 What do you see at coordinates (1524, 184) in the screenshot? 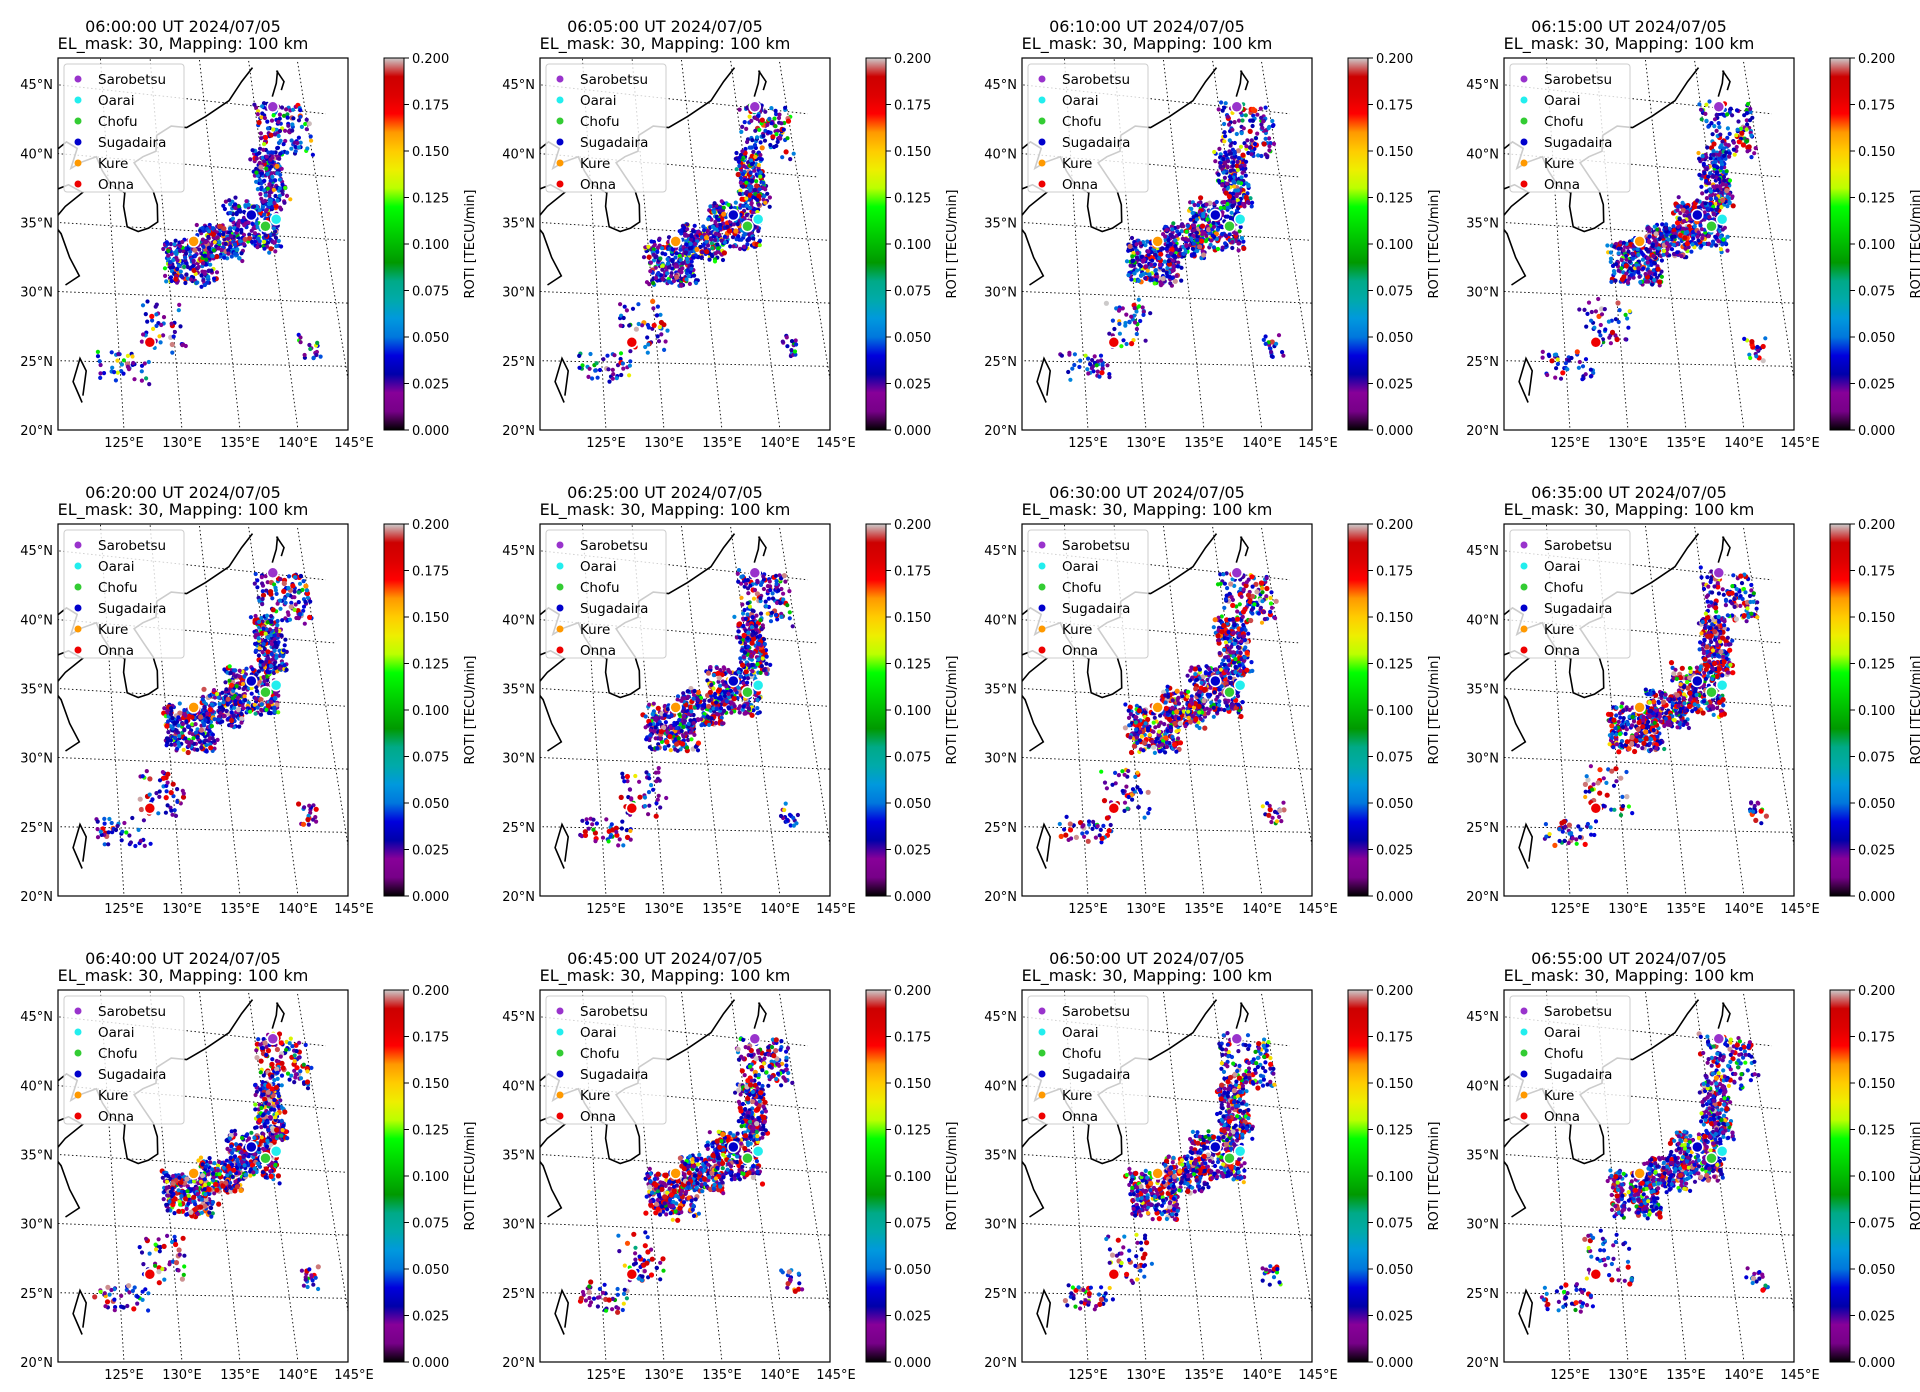
I see `legend-marker-onna` at bounding box center [1524, 184].